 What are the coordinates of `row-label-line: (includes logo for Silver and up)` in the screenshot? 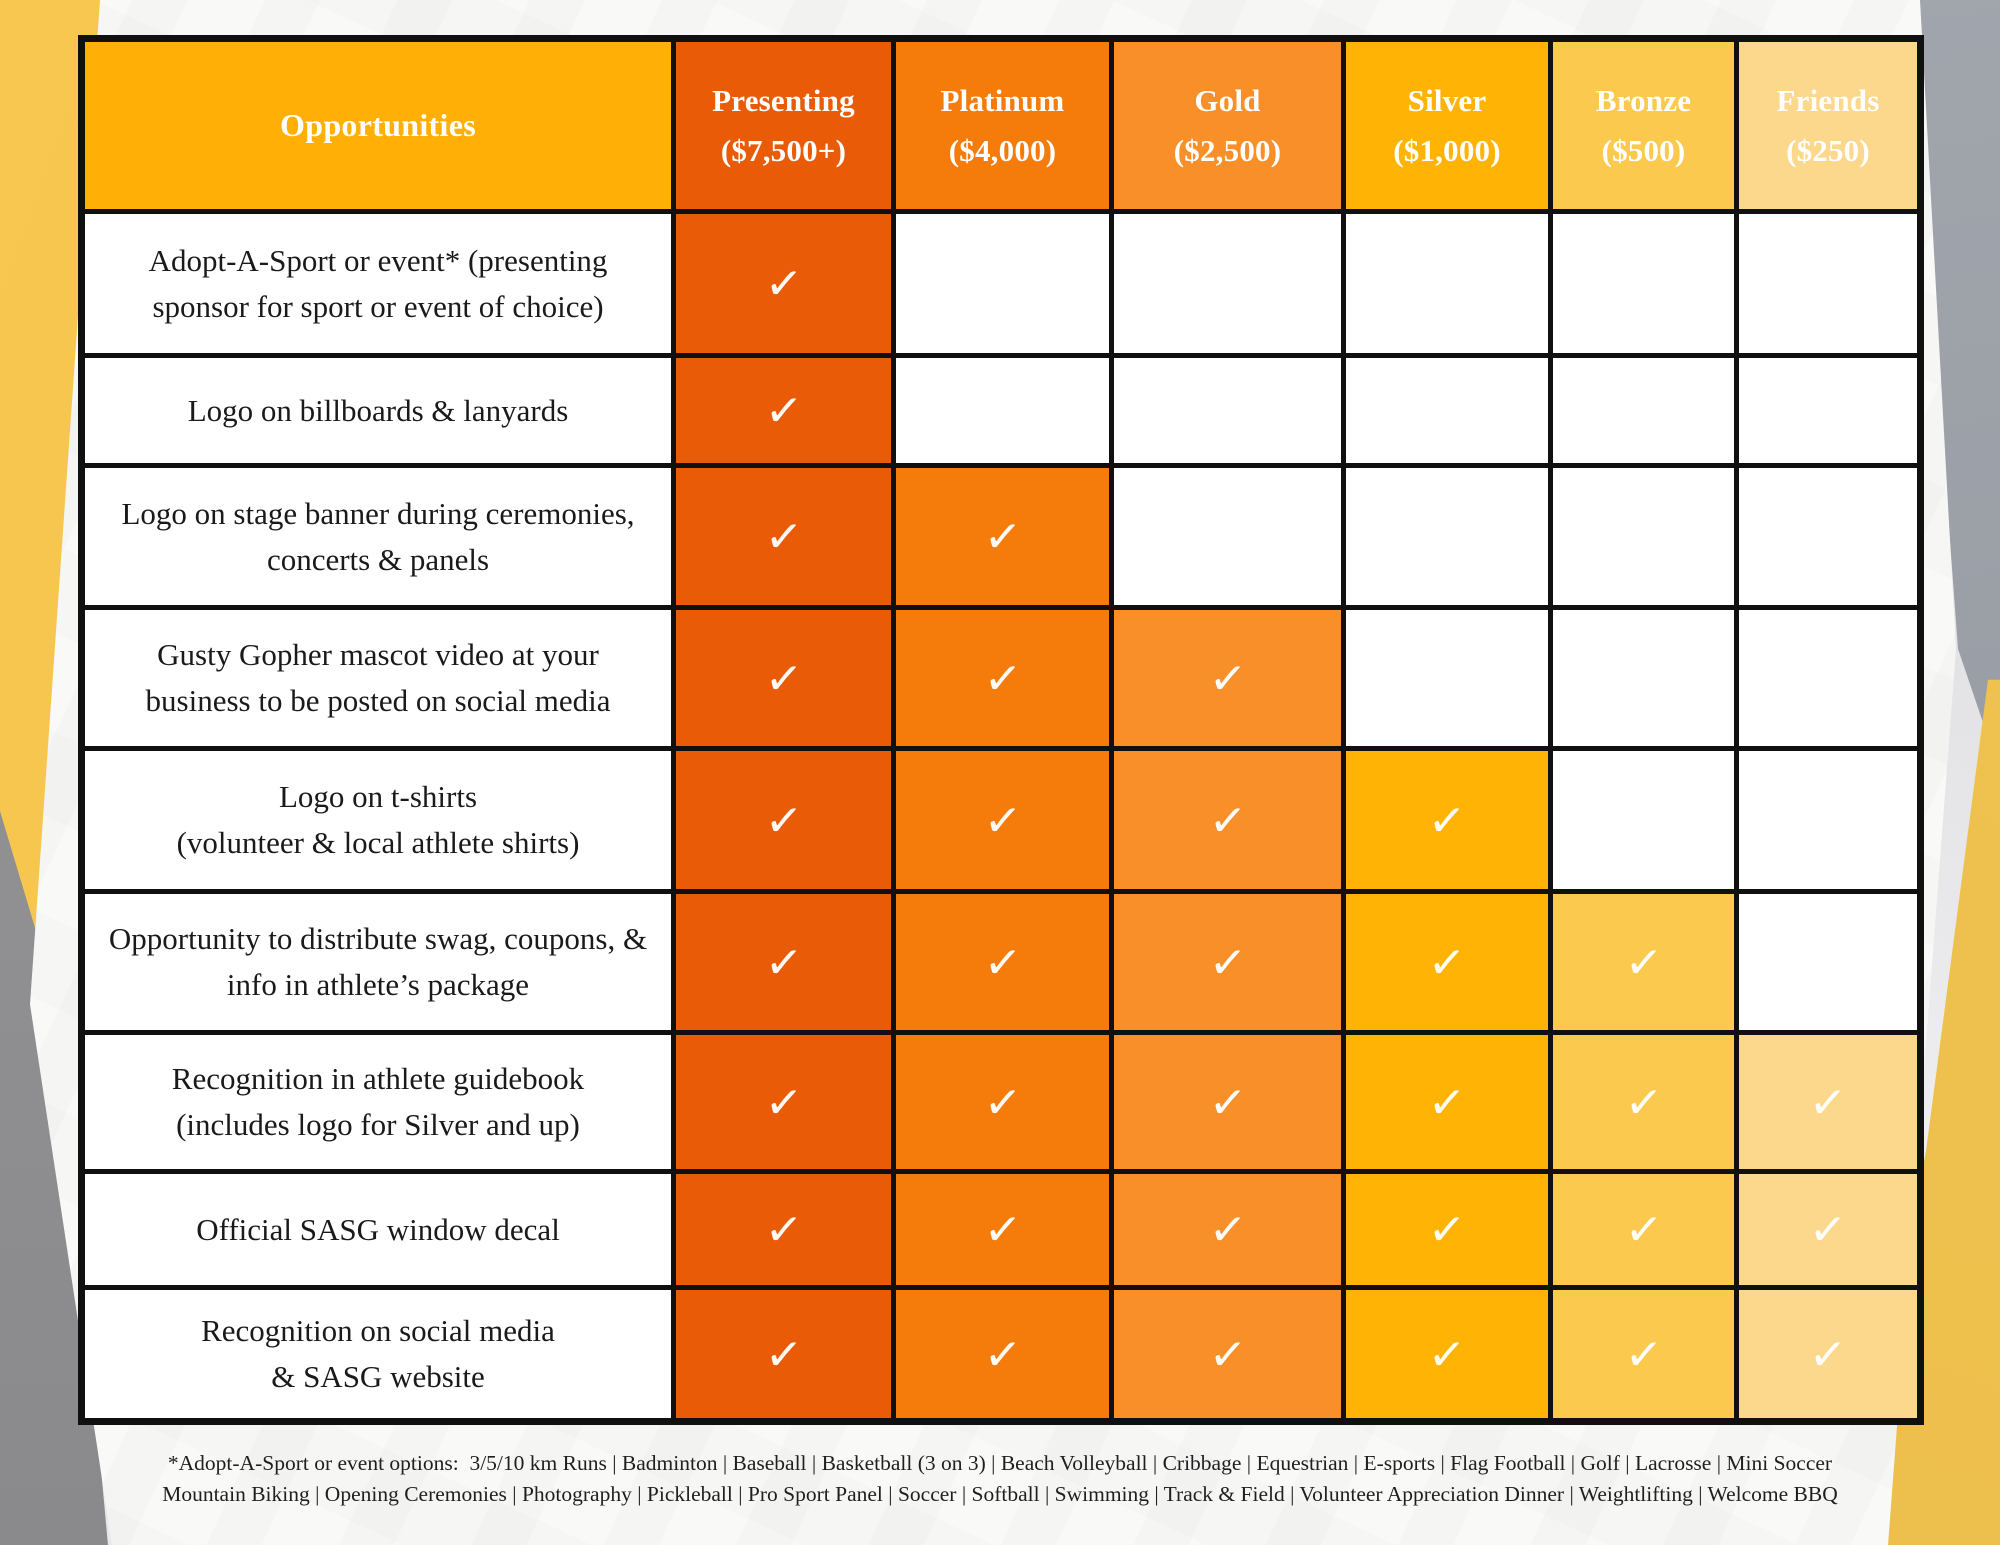 It's located at (378, 1124).